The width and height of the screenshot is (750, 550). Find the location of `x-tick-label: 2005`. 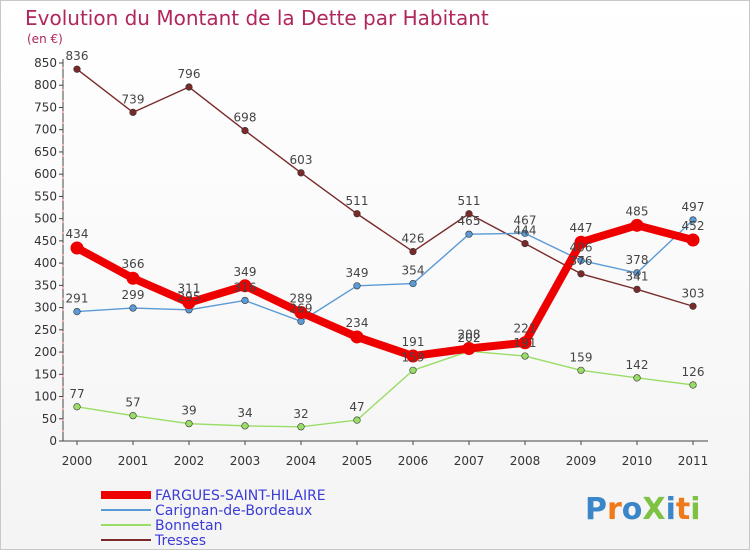

x-tick-label: 2005 is located at coordinates (357, 461).